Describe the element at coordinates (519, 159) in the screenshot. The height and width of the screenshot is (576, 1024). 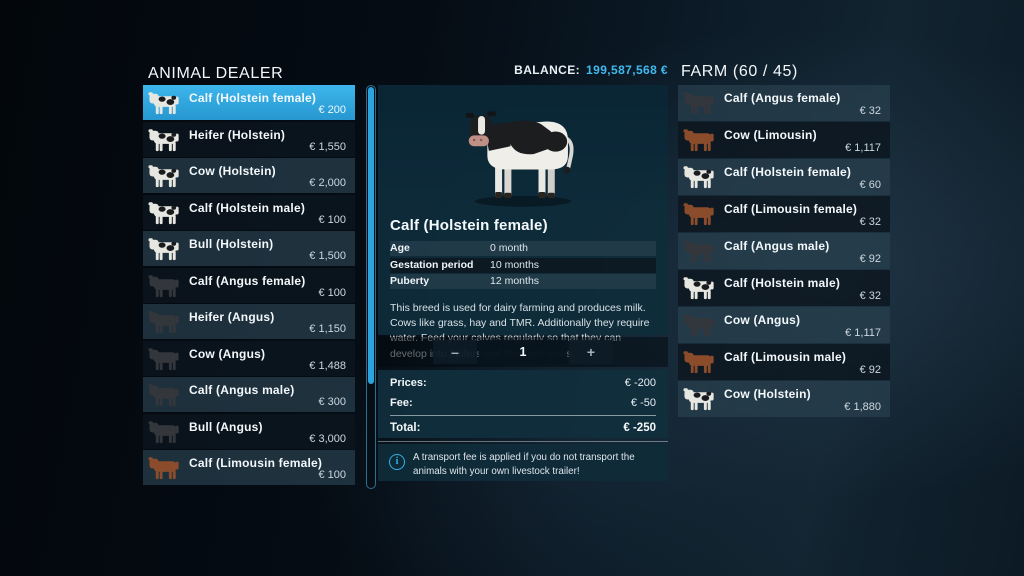
I see `calf-preview-image` at that location.